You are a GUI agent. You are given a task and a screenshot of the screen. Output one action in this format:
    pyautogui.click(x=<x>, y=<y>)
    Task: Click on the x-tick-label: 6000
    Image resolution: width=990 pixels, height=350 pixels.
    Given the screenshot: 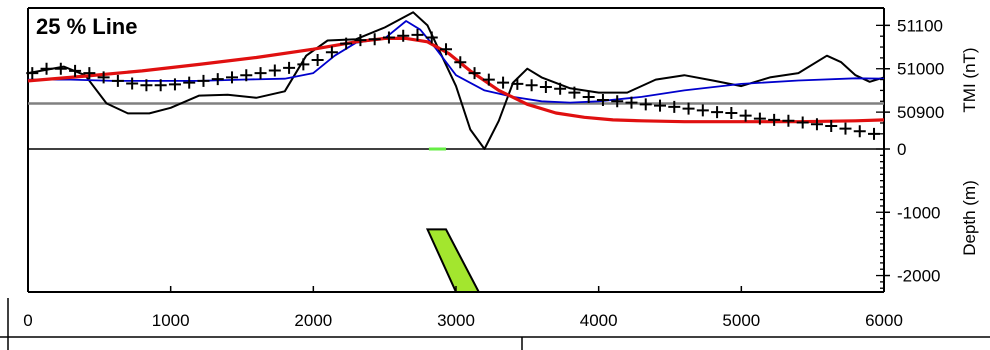 What is the action you would take?
    pyautogui.click(x=884, y=320)
    